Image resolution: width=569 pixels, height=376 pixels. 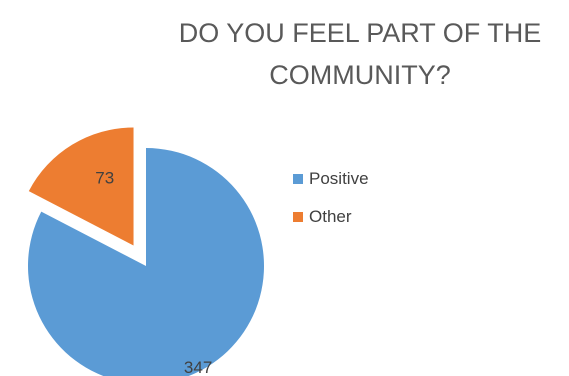 What do you see at coordinates (298, 217) in the screenshot?
I see `legend-swatch-other` at bounding box center [298, 217].